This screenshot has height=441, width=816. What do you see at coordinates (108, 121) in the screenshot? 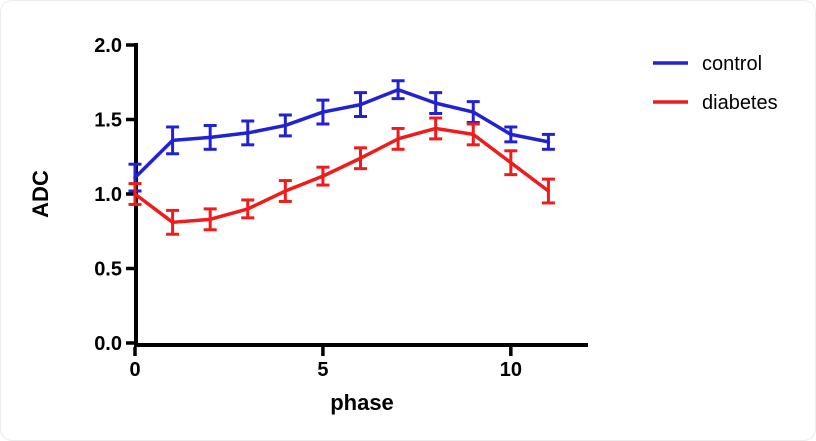
I see `y-tick-label: 1.5` at bounding box center [108, 121].